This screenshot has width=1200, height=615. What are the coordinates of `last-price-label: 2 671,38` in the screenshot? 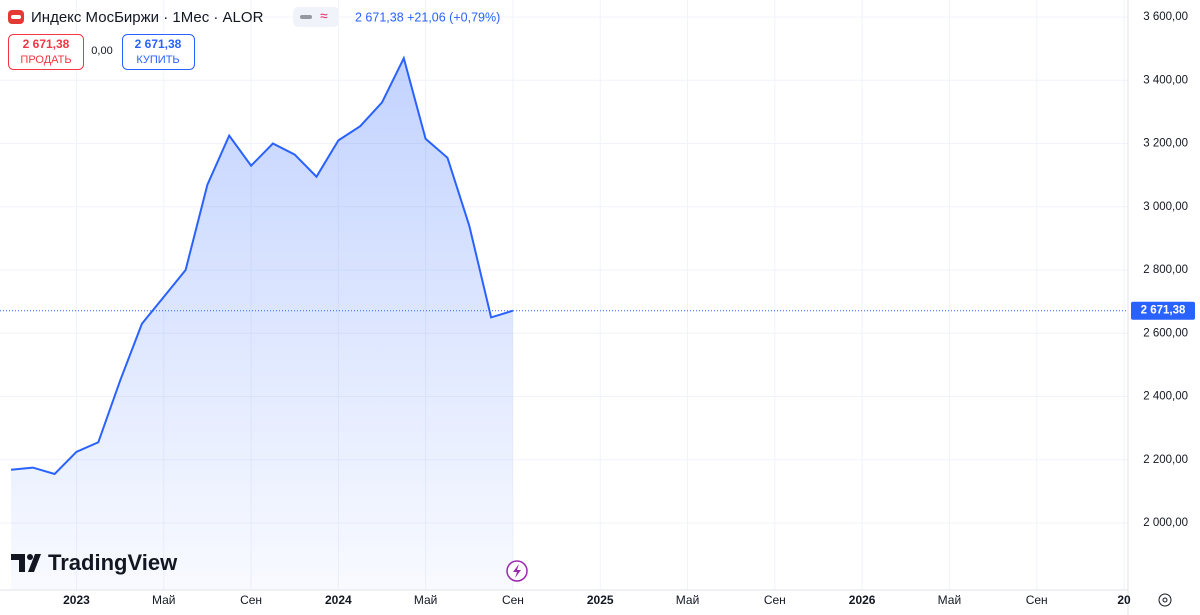 It's located at (1163, 311).